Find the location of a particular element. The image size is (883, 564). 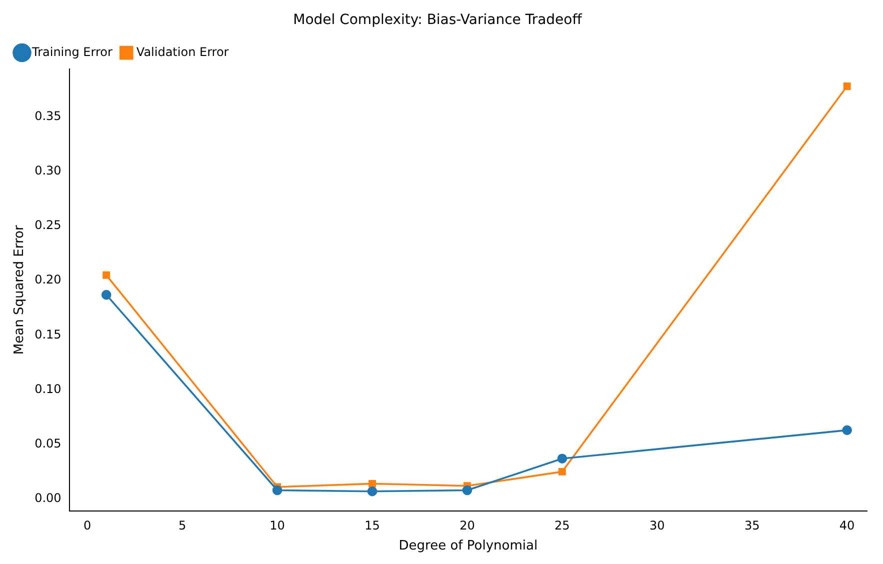

x-tick-label: 0 is located at coordinates (88, 525).